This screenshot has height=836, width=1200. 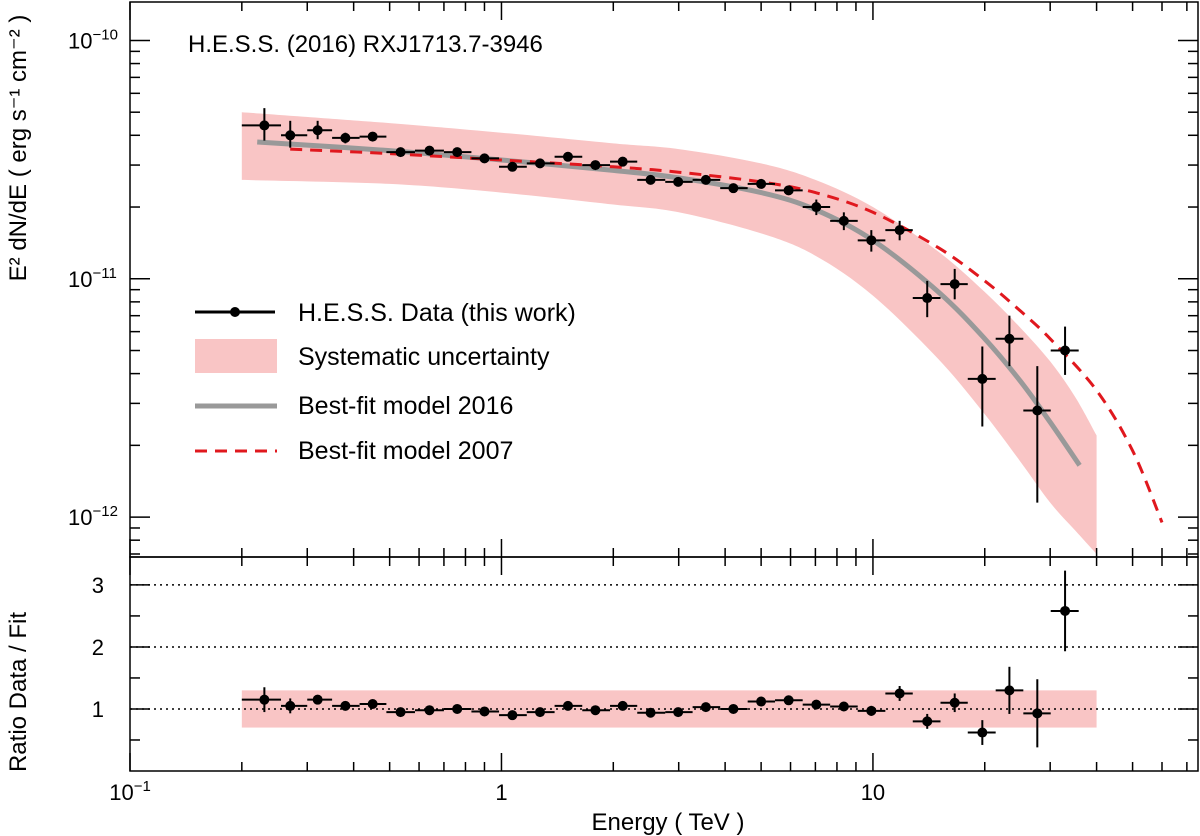 I want to click on legend-entry-model-2007: Best-fit model 2007, so click(x=354, y=451).